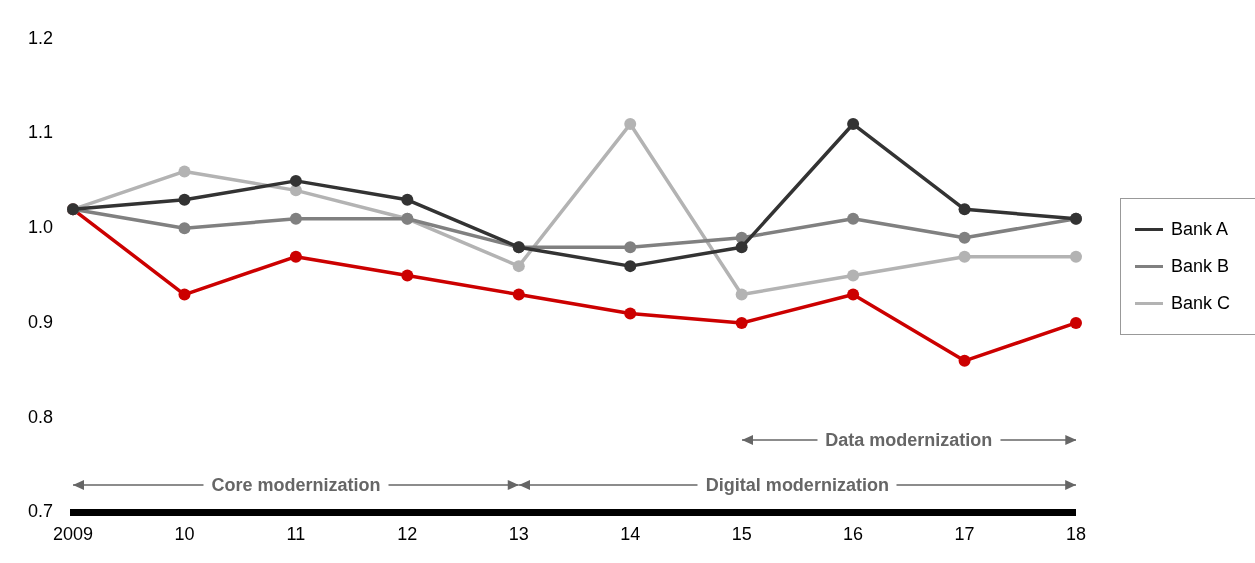 Image resolution: width=1255 pixels, height=563 pixels. Describe the element at coordinates (184, 534) in the screenshot. I see `x-tick-label: 10` at that location.